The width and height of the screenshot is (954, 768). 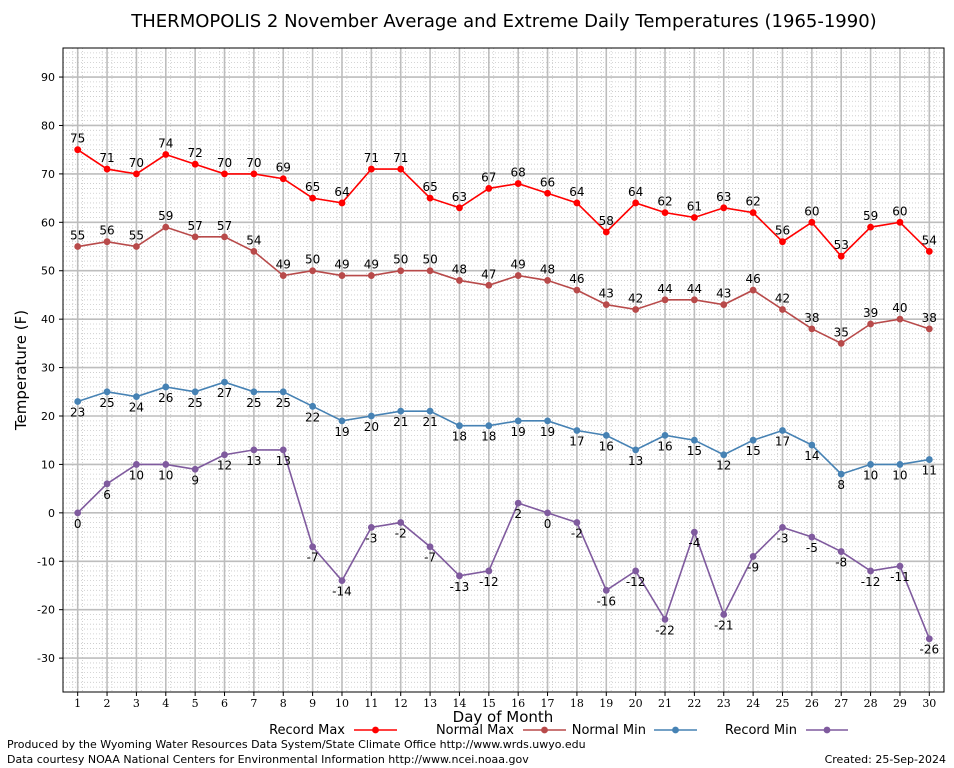 What do you see at coordinates (253, 240) in the screenshot?
I see `data-label-normal-max: 54` at bounding box center [253, 240].